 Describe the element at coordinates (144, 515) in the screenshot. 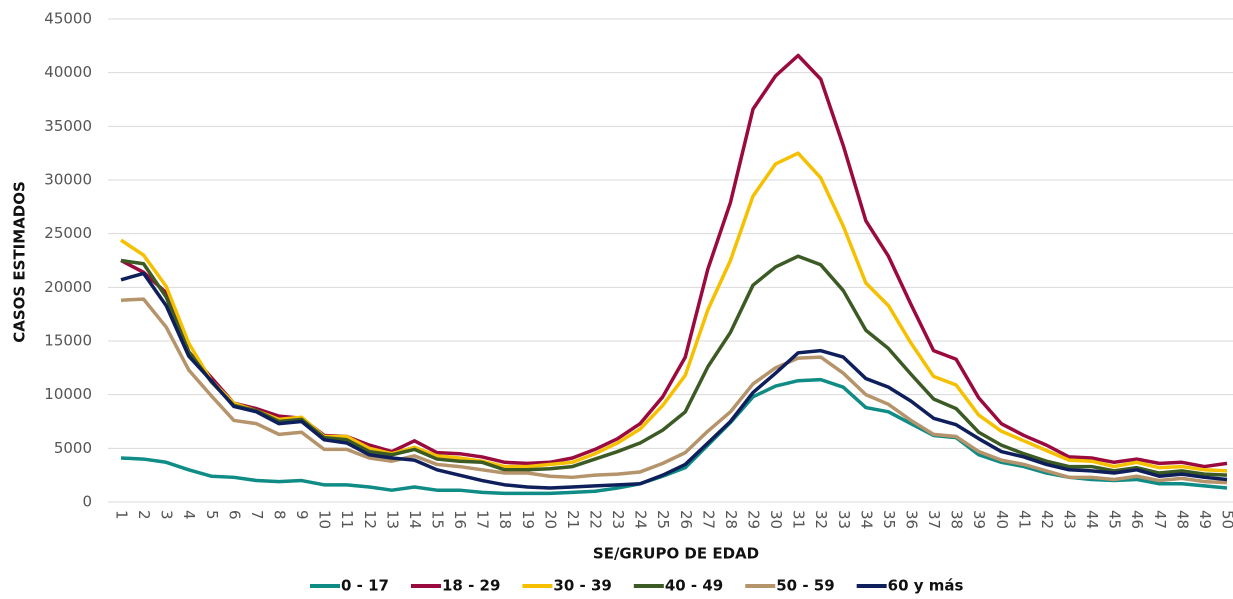

I see `x-tick-label: 2` at that location.